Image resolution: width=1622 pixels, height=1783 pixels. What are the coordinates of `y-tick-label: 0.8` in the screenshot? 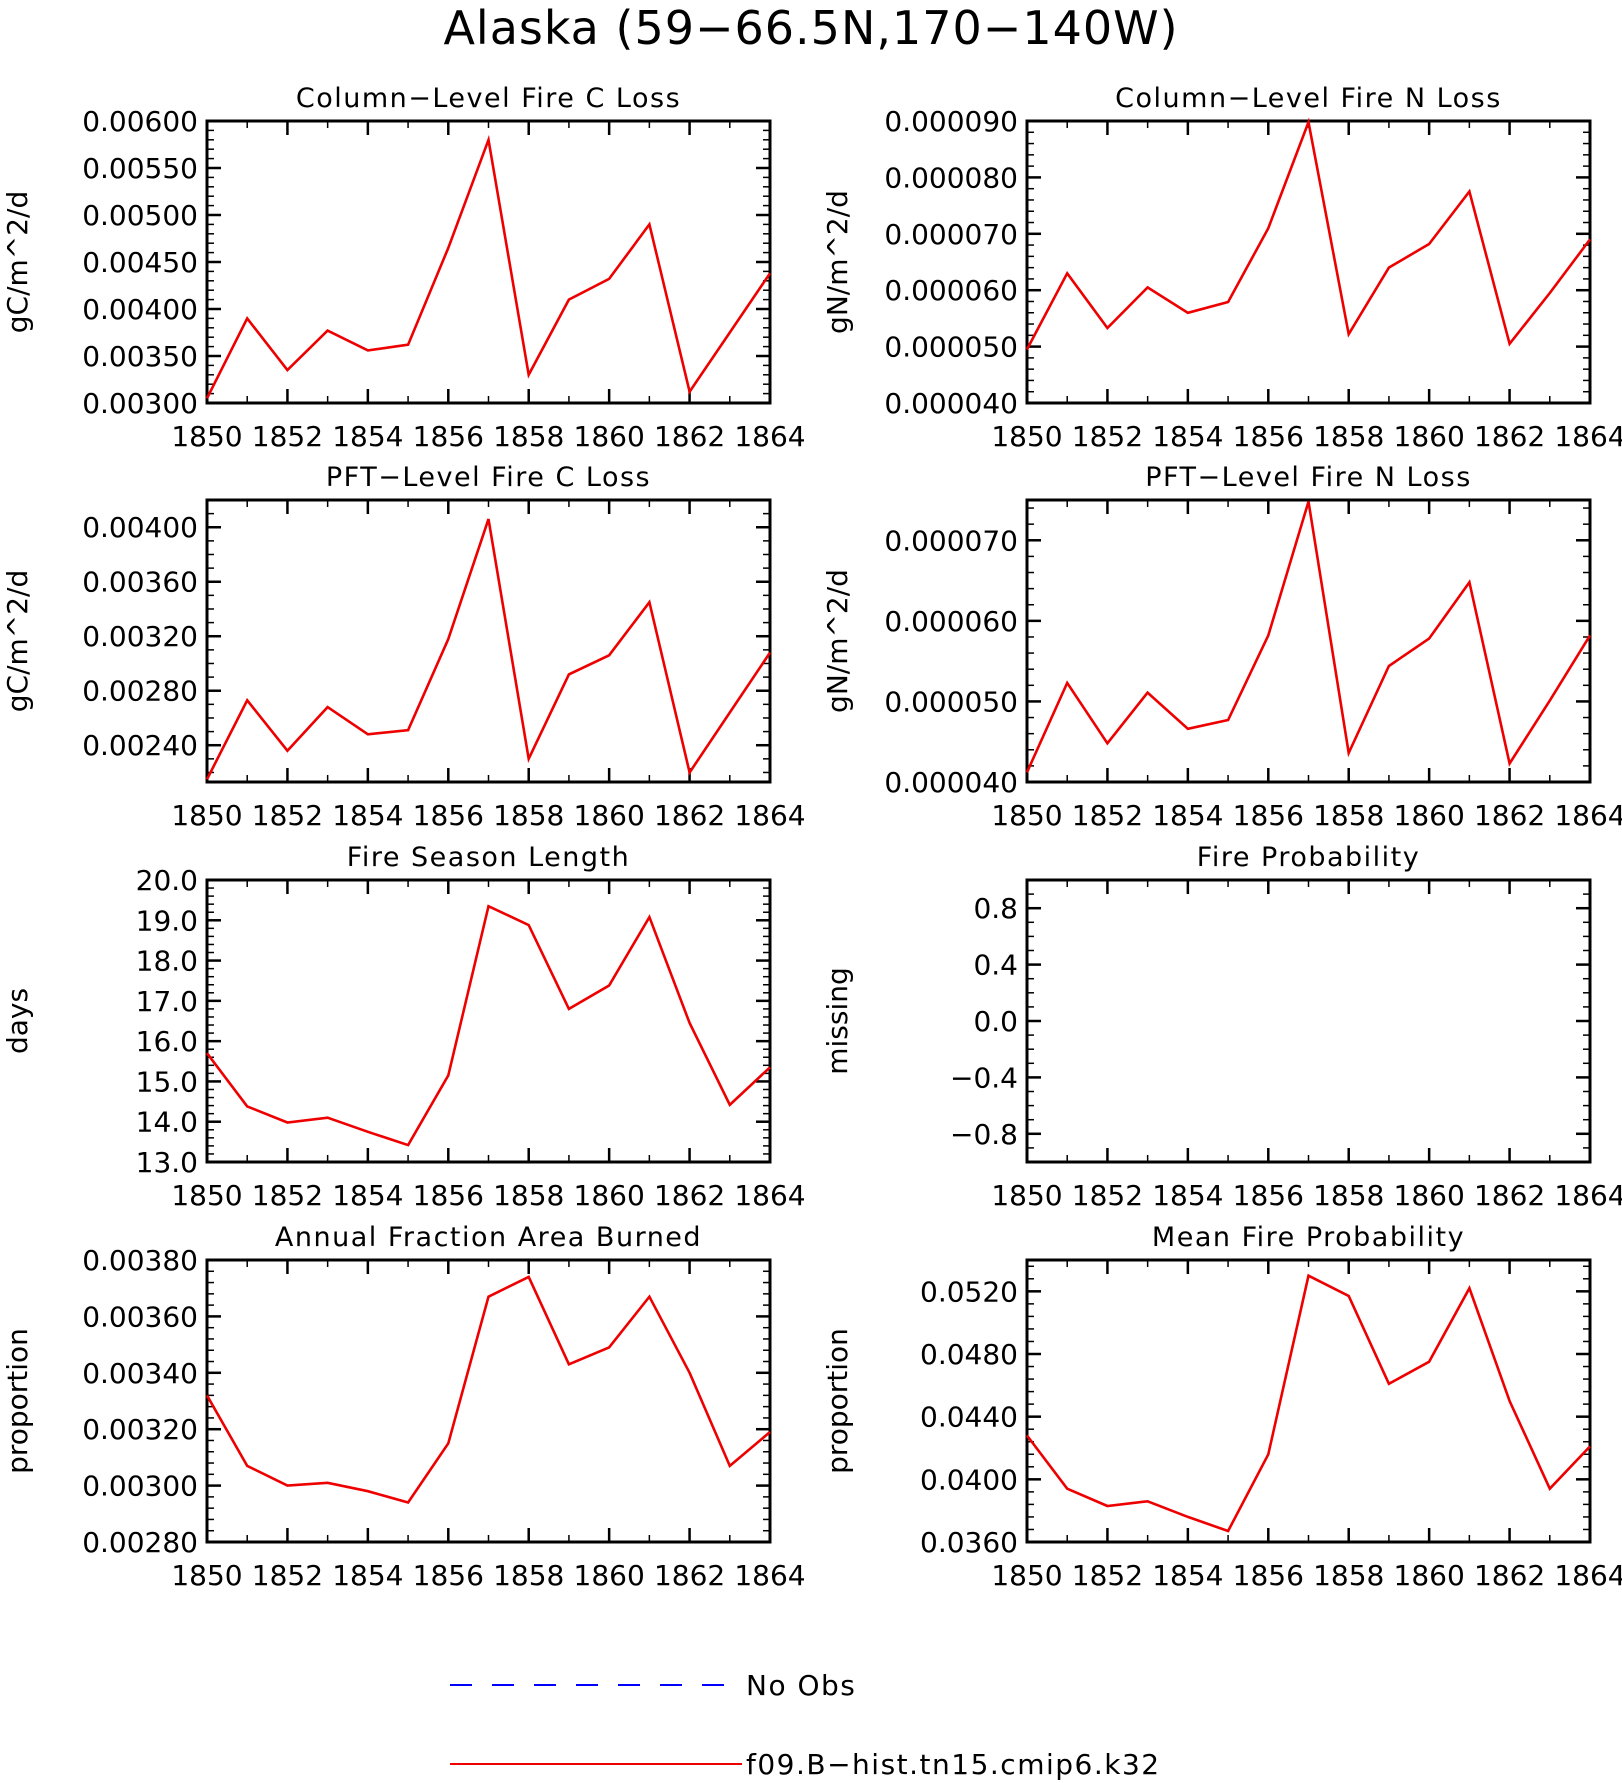 It's located at (995, 908).